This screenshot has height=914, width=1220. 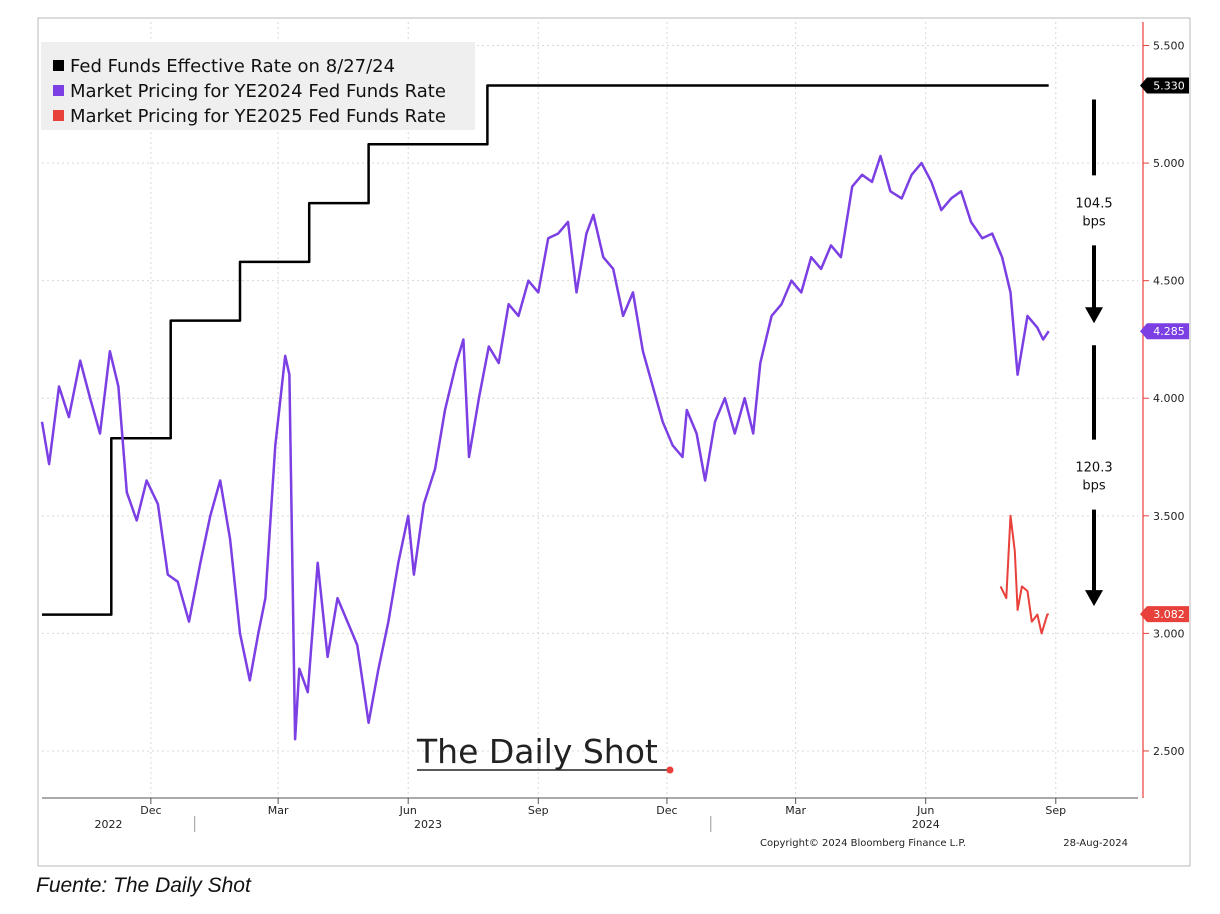 I want to click on value-tag-text: 3.082, so click(x=1169, y=614).